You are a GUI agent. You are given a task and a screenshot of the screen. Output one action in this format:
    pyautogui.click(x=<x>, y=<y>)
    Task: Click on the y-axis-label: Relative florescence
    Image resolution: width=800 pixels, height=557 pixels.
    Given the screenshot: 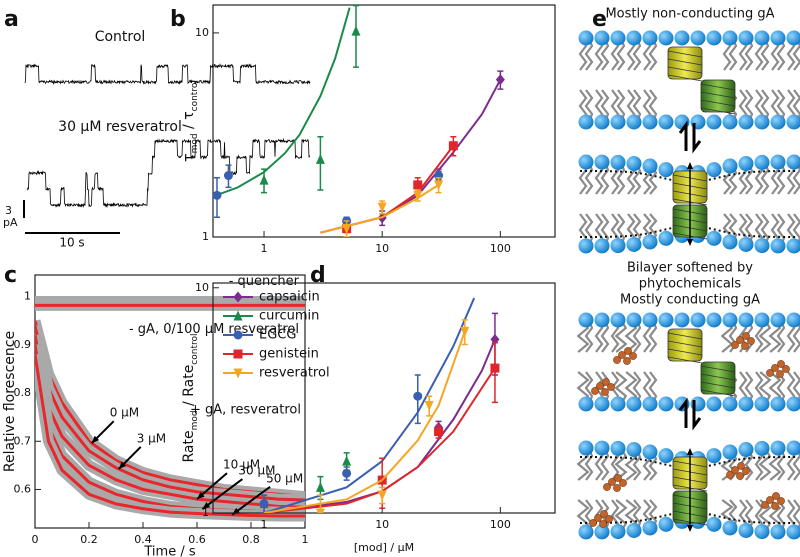 What is the action you would take?
    pyautogui.click(x=10, y=401)
    